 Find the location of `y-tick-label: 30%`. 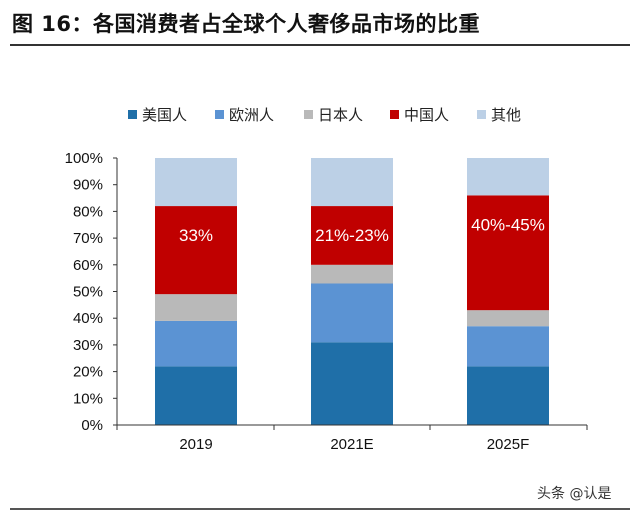

y-tick-label: 30% is located at coordinates (88, 345).